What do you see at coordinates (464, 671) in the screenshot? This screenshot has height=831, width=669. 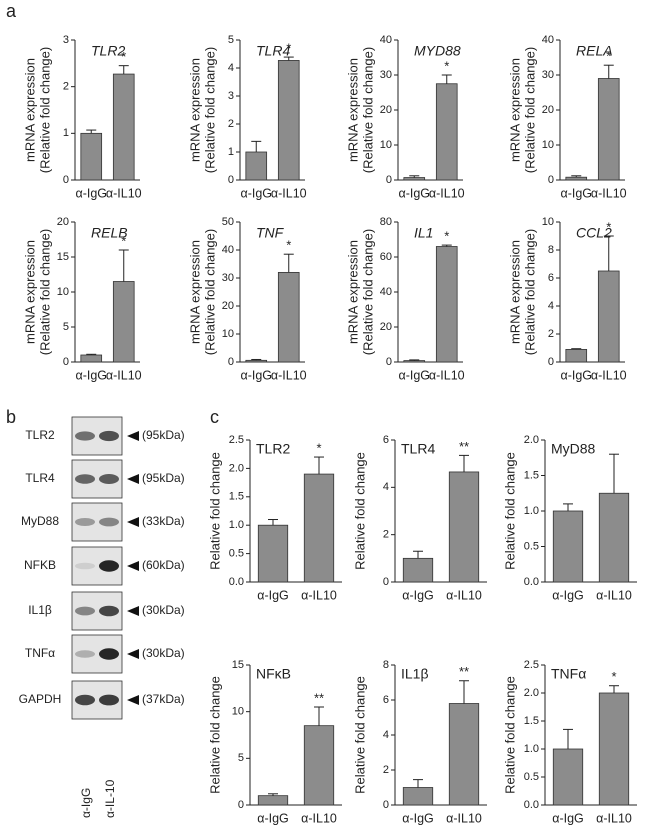 I see `significance-label: **` at bounding box center [464, 671].